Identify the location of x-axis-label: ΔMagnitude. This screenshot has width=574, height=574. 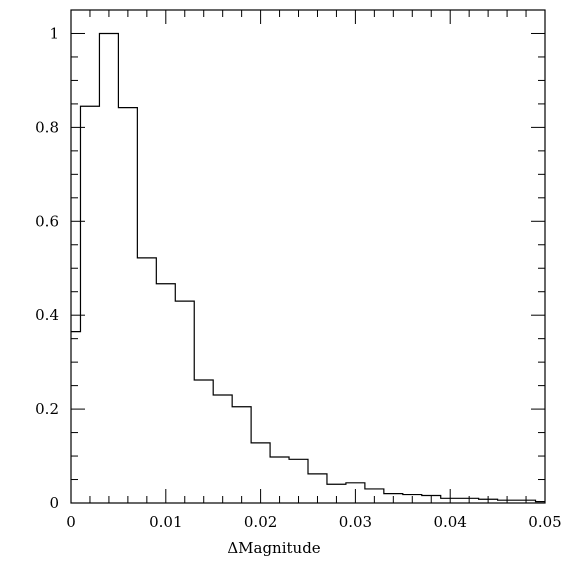
(273, 548).